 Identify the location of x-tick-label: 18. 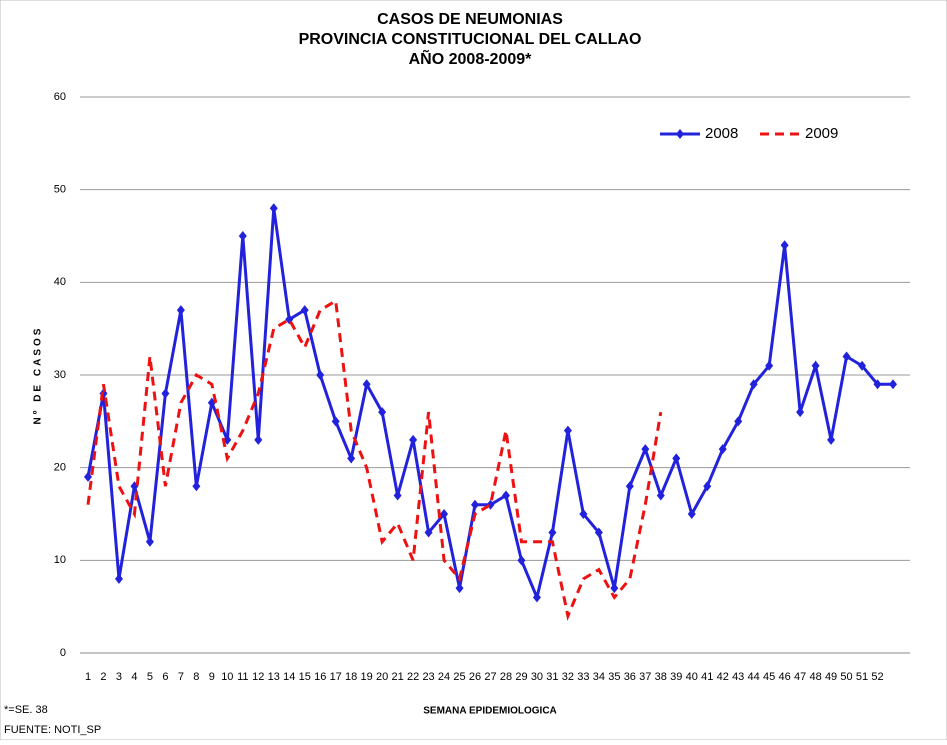
(351, 677).